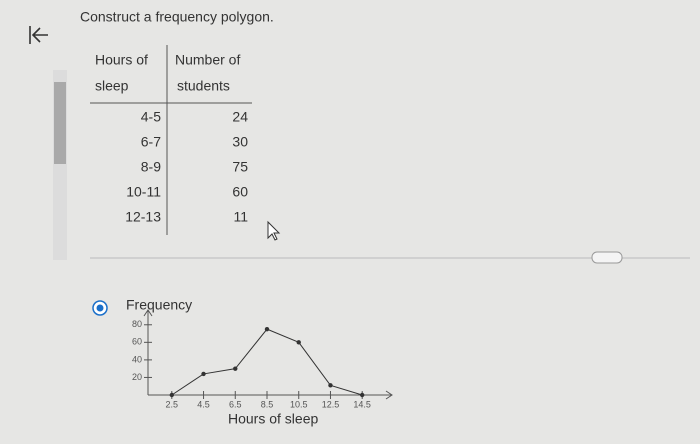 The width and height of the screenshot is (700, 444). I want to click on radio-dot, so click(100, 308).